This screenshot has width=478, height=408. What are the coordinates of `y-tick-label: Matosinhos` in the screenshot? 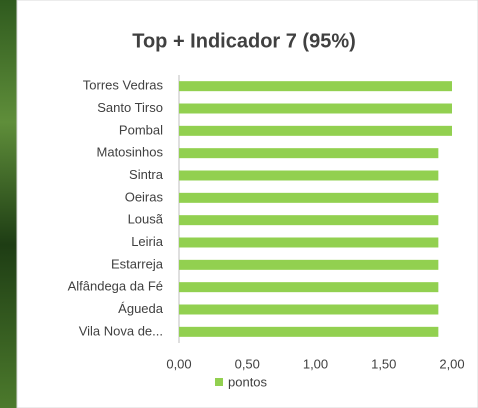 It's located at (130, 152).